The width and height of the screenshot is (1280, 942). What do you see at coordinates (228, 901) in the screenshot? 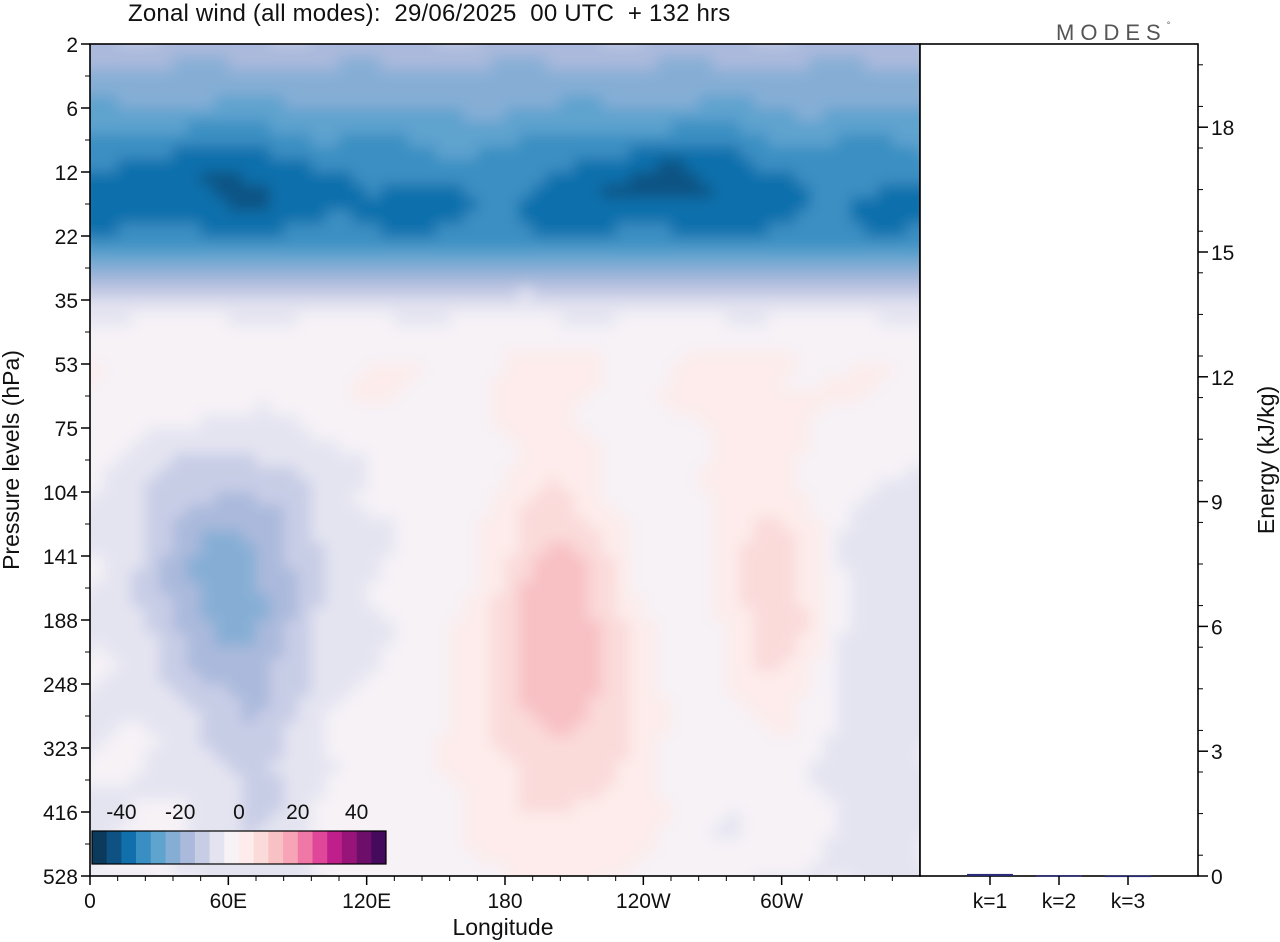
I see `x-tick-label: 60E` at bounding box center [228, 901].